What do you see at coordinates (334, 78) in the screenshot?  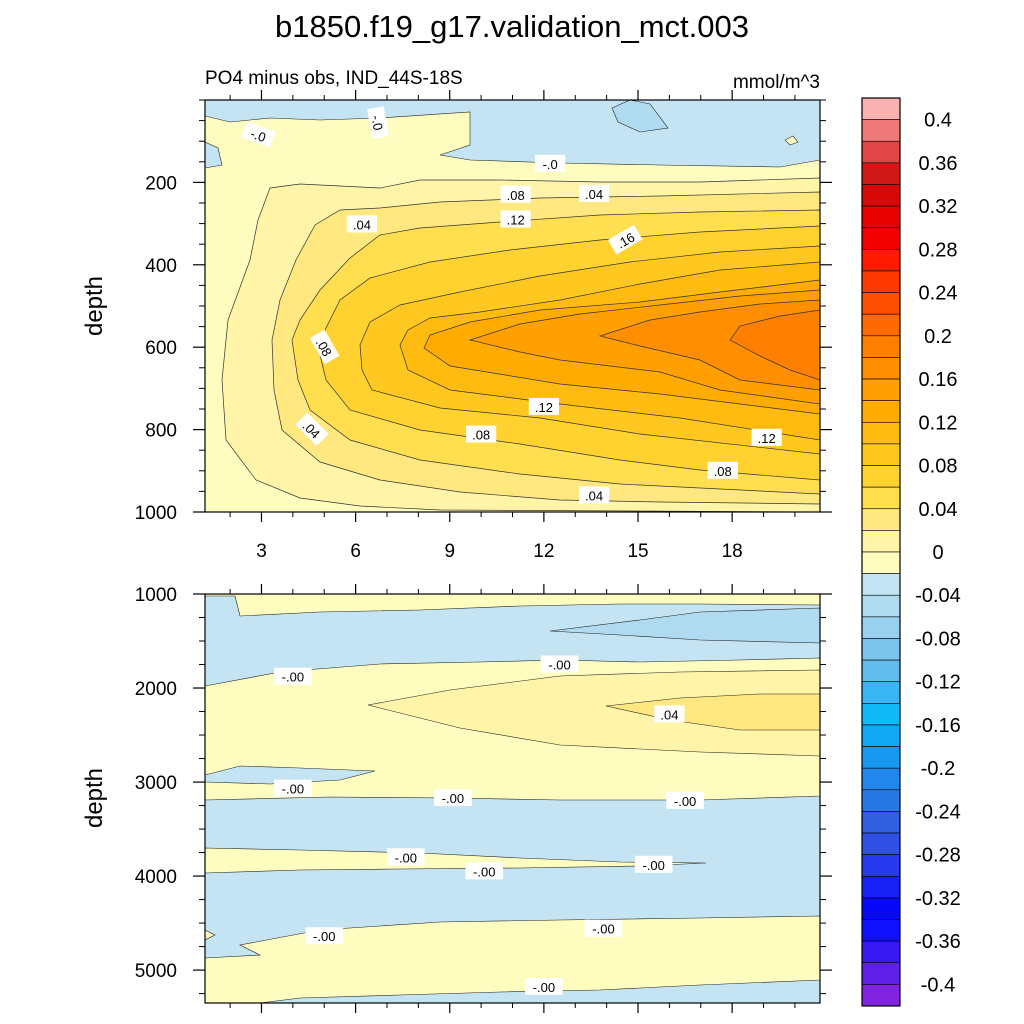 I see `chart-subtitle: PO4 minus obs, IND_44S-18S` at bounding box center [334, 78].